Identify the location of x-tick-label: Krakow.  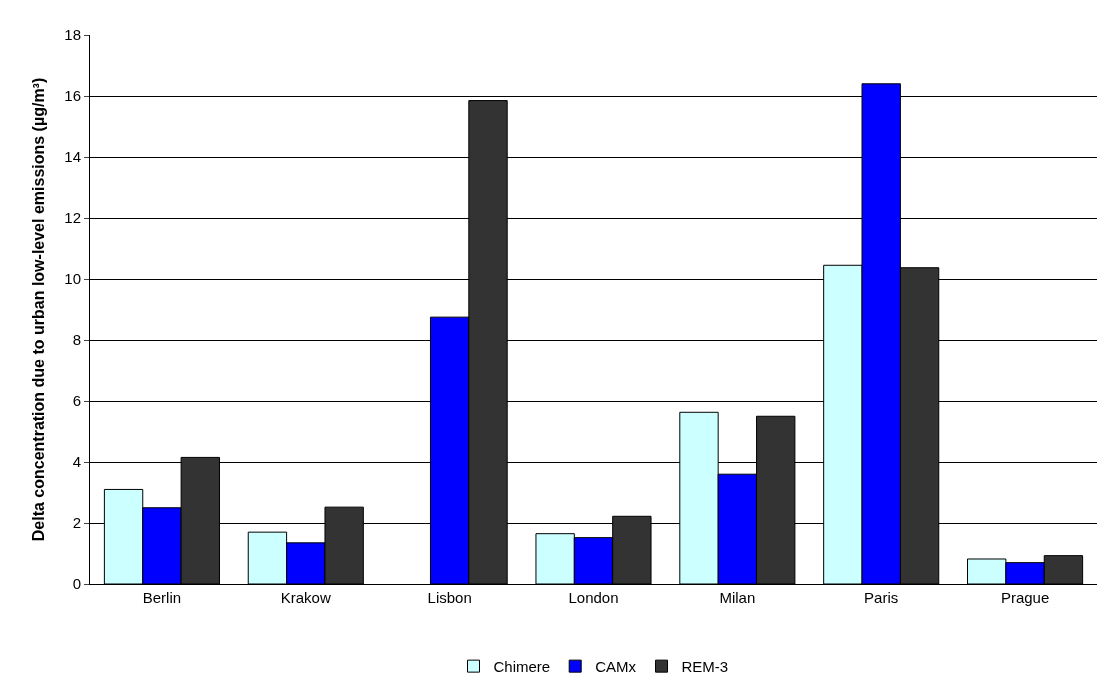
(305, 597).